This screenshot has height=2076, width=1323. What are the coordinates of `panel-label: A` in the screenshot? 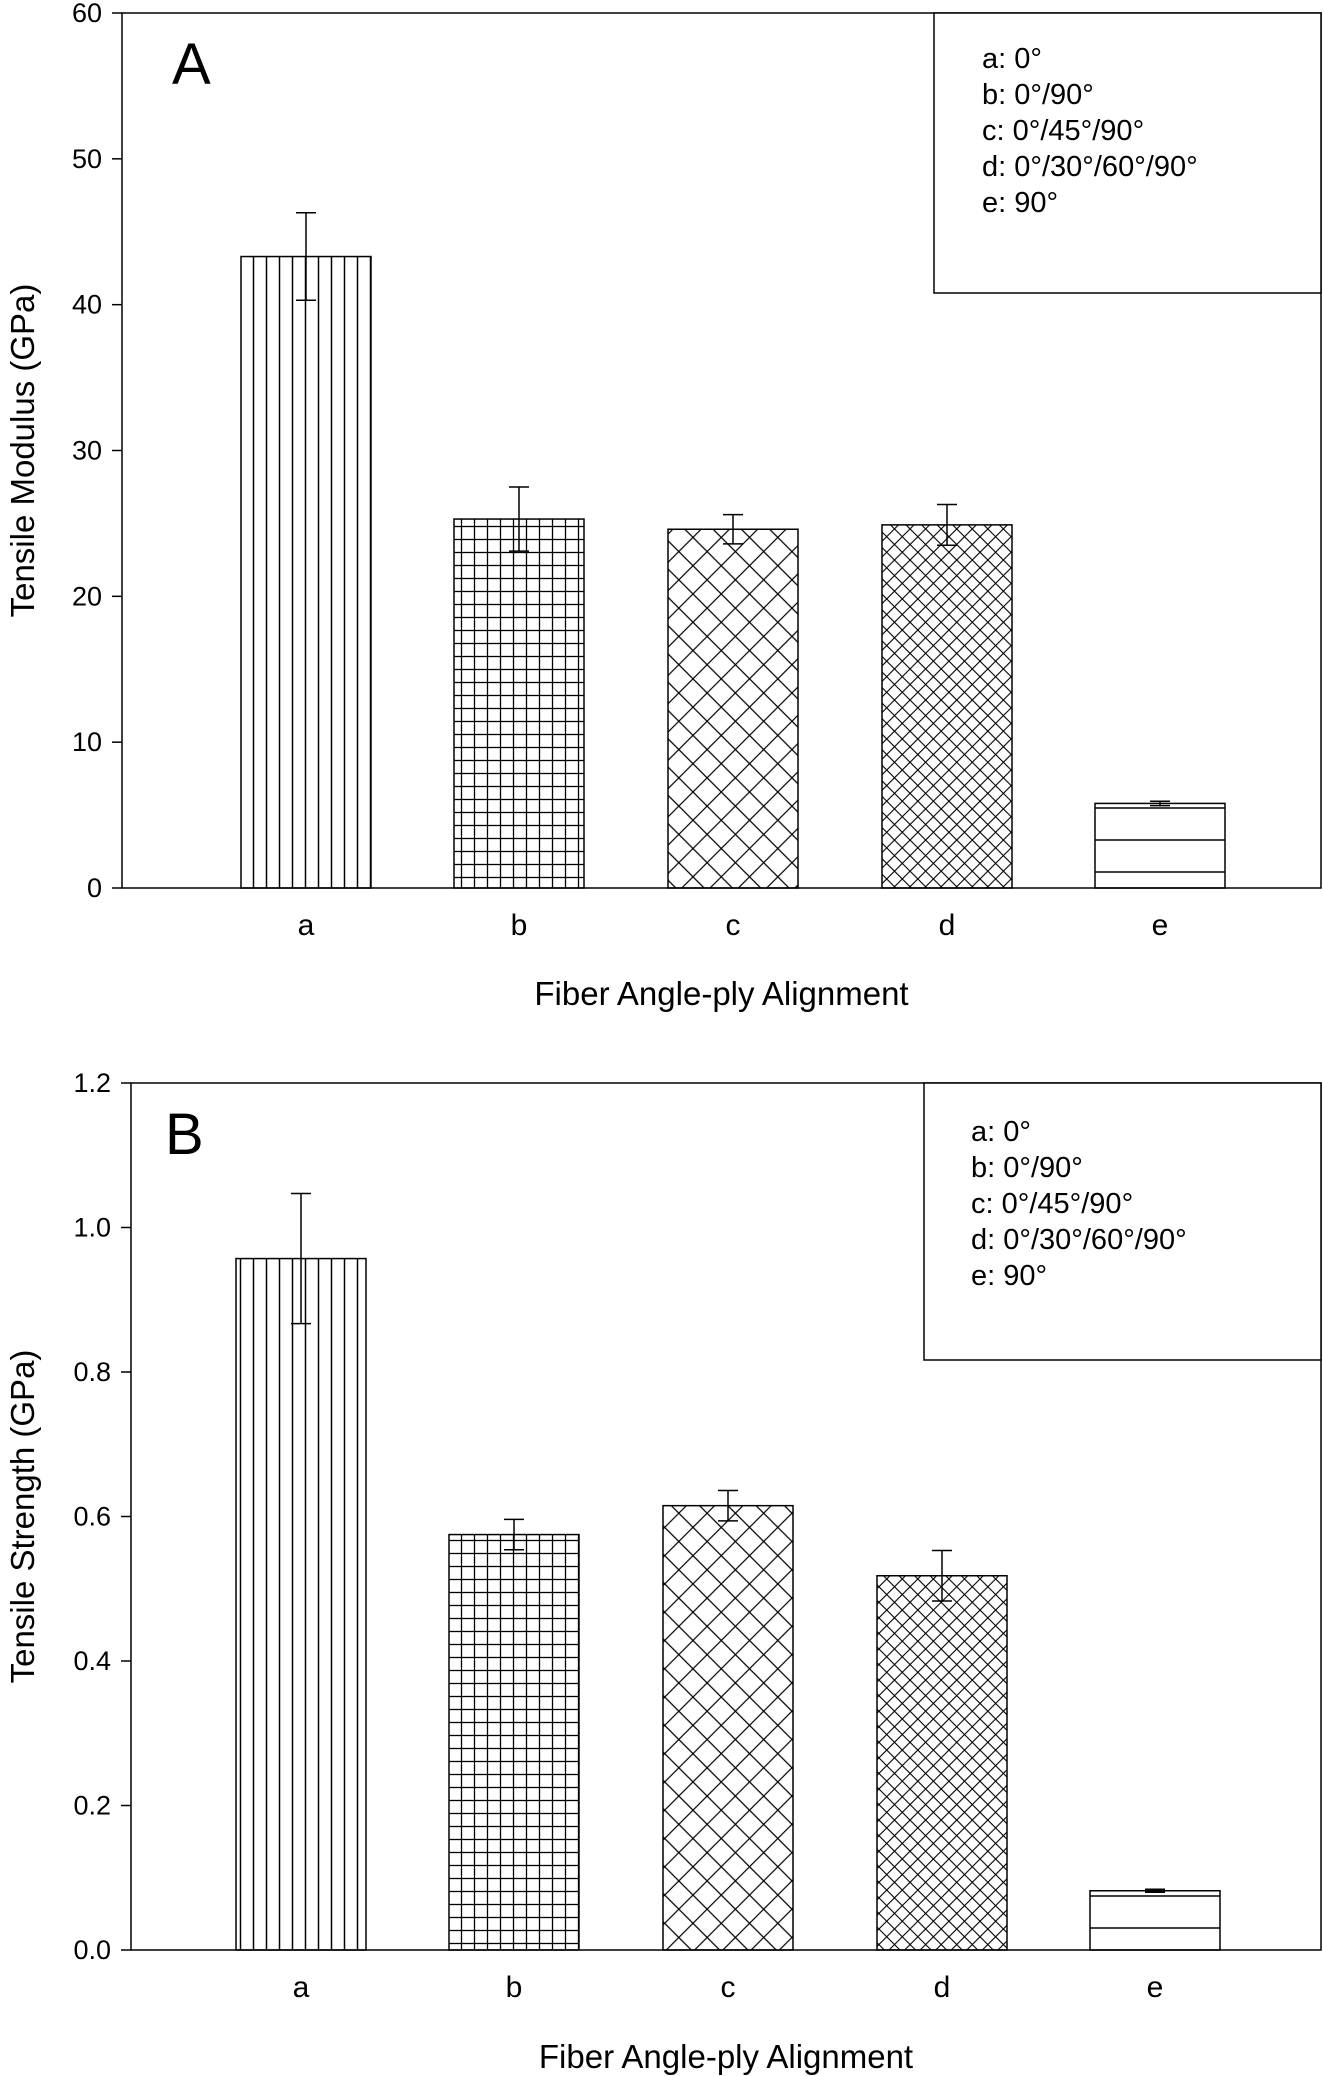 It's located at (191, 64).